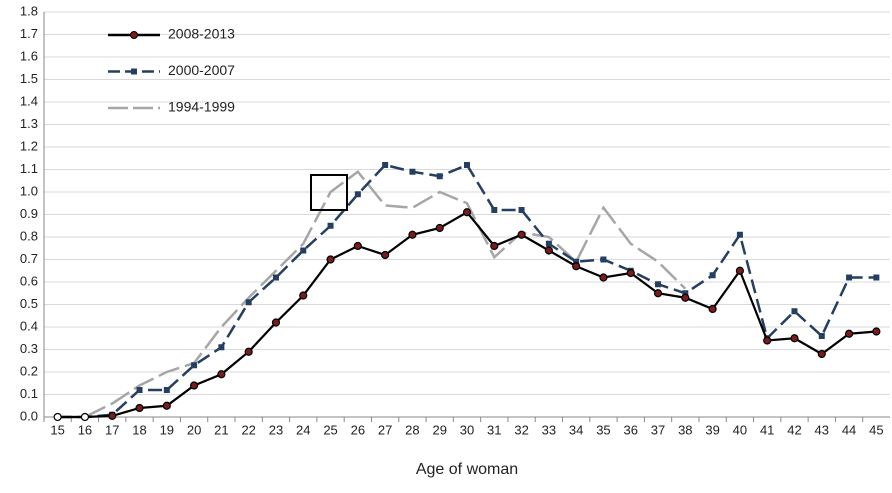  What do you see at coordinates (112, 429) in the screenshot?
I see `x-tick-label: 17` at bounding box center [112, 429].